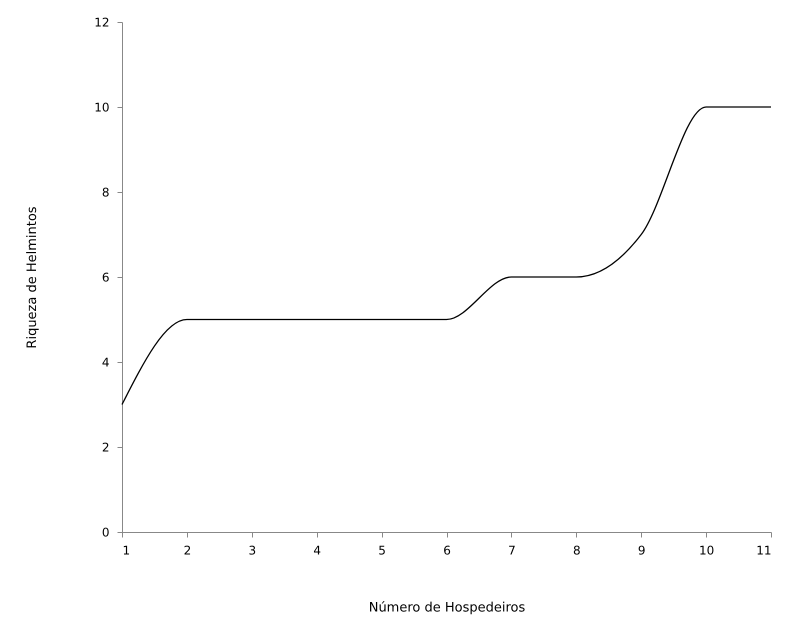  What do you see at coordinates (576, 551) in the screenshot?
I see `x-tick-label: 8` at bounding box center [576, 551].